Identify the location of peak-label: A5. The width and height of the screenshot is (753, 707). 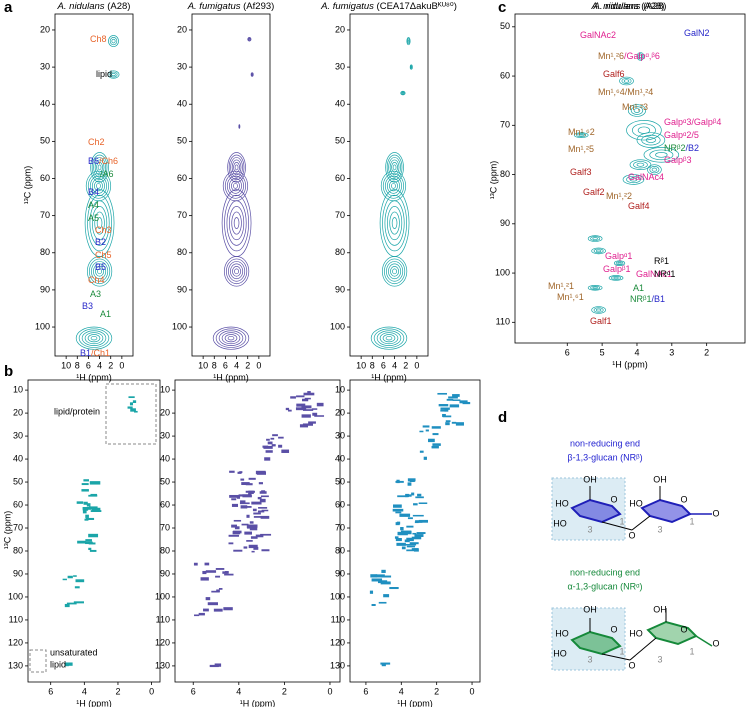
(93, 218).